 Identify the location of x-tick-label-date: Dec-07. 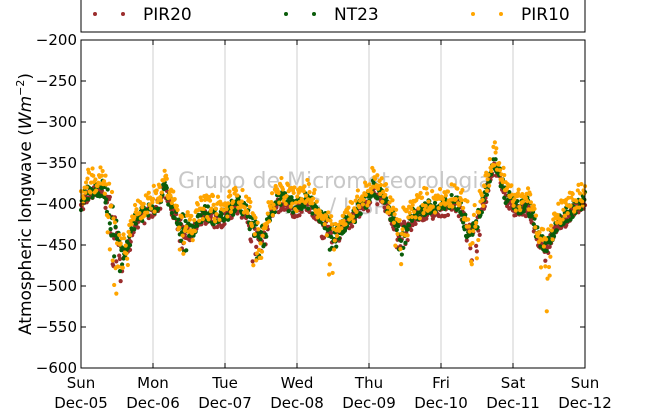
(225, 401).